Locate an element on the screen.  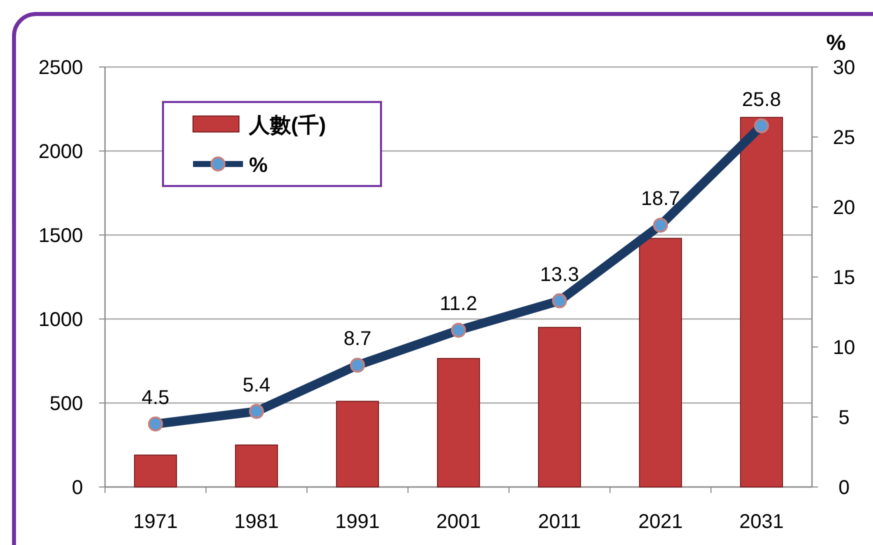
y2-tick-label: 0 is located at coordinates (844, 488).